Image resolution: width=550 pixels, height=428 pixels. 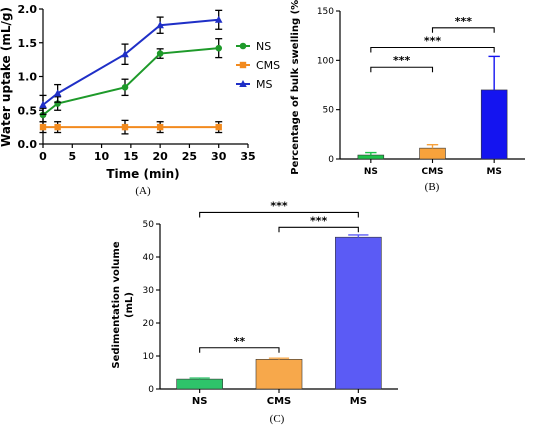 I want to click on legend-item-ns: NS, so click(x=253, y=46).